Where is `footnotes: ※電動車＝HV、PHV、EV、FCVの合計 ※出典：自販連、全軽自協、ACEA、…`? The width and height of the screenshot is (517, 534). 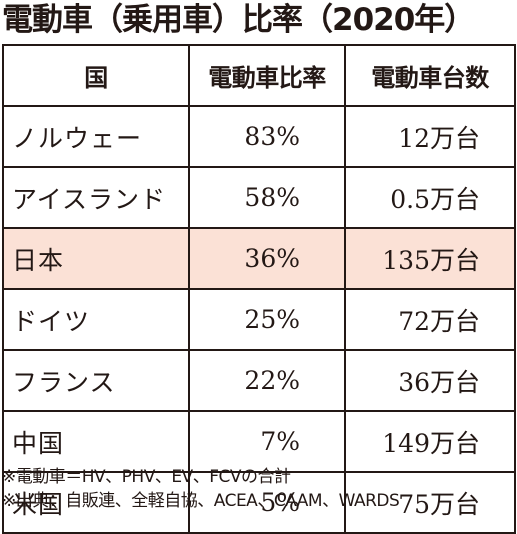
footnotes: ※電動車＝HV、PHV、EV、FCVの合計 ※出典：自販連、全軽自協、ACEA、… is located at coordinates (201, 489).